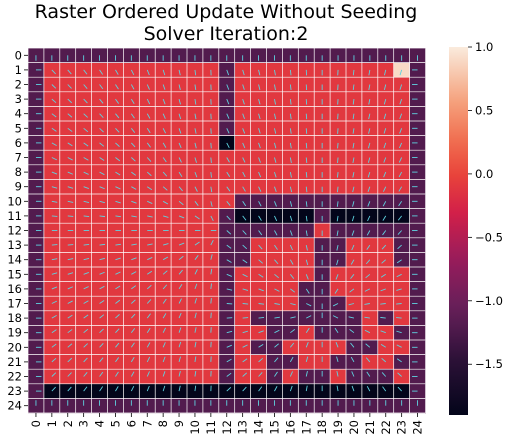  What do you see at coordinates (338, 377) in the screenshot?
I see `heatmap-cell-r22-c19` at bounding box center [338, 377].